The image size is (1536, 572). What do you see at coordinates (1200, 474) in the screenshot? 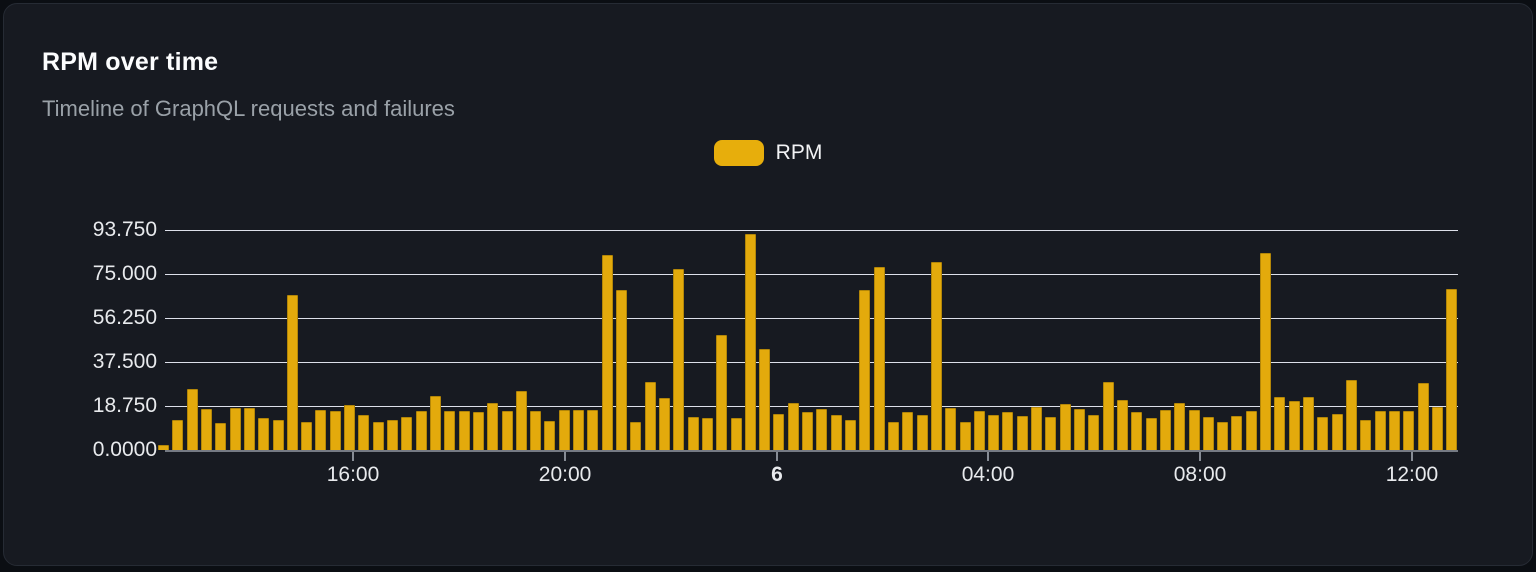
I see `x-tick-label: 08:00` at bounding box center [1200, 474].